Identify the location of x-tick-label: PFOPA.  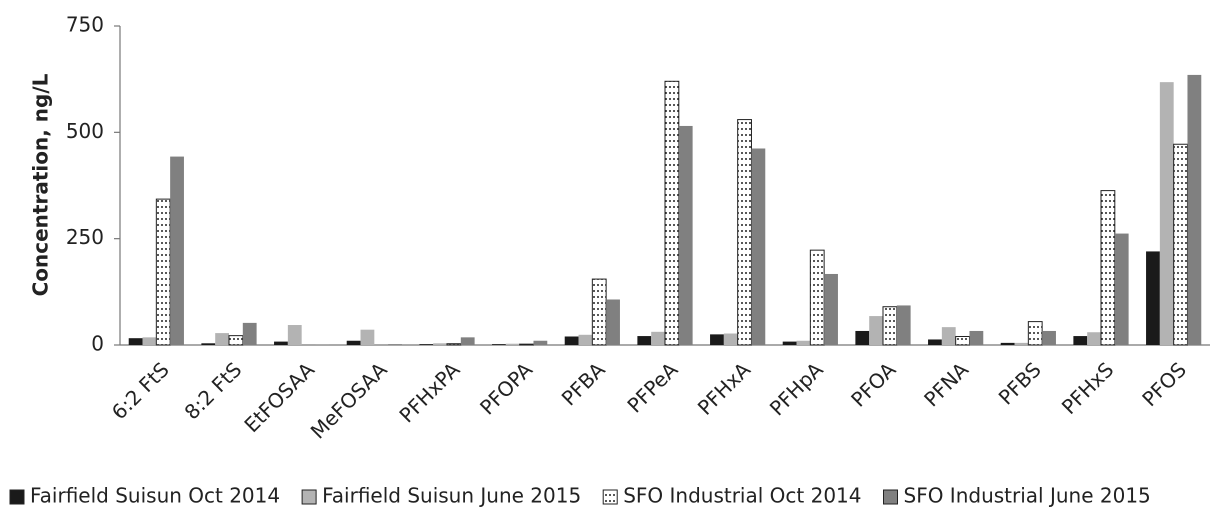
(506, 388).